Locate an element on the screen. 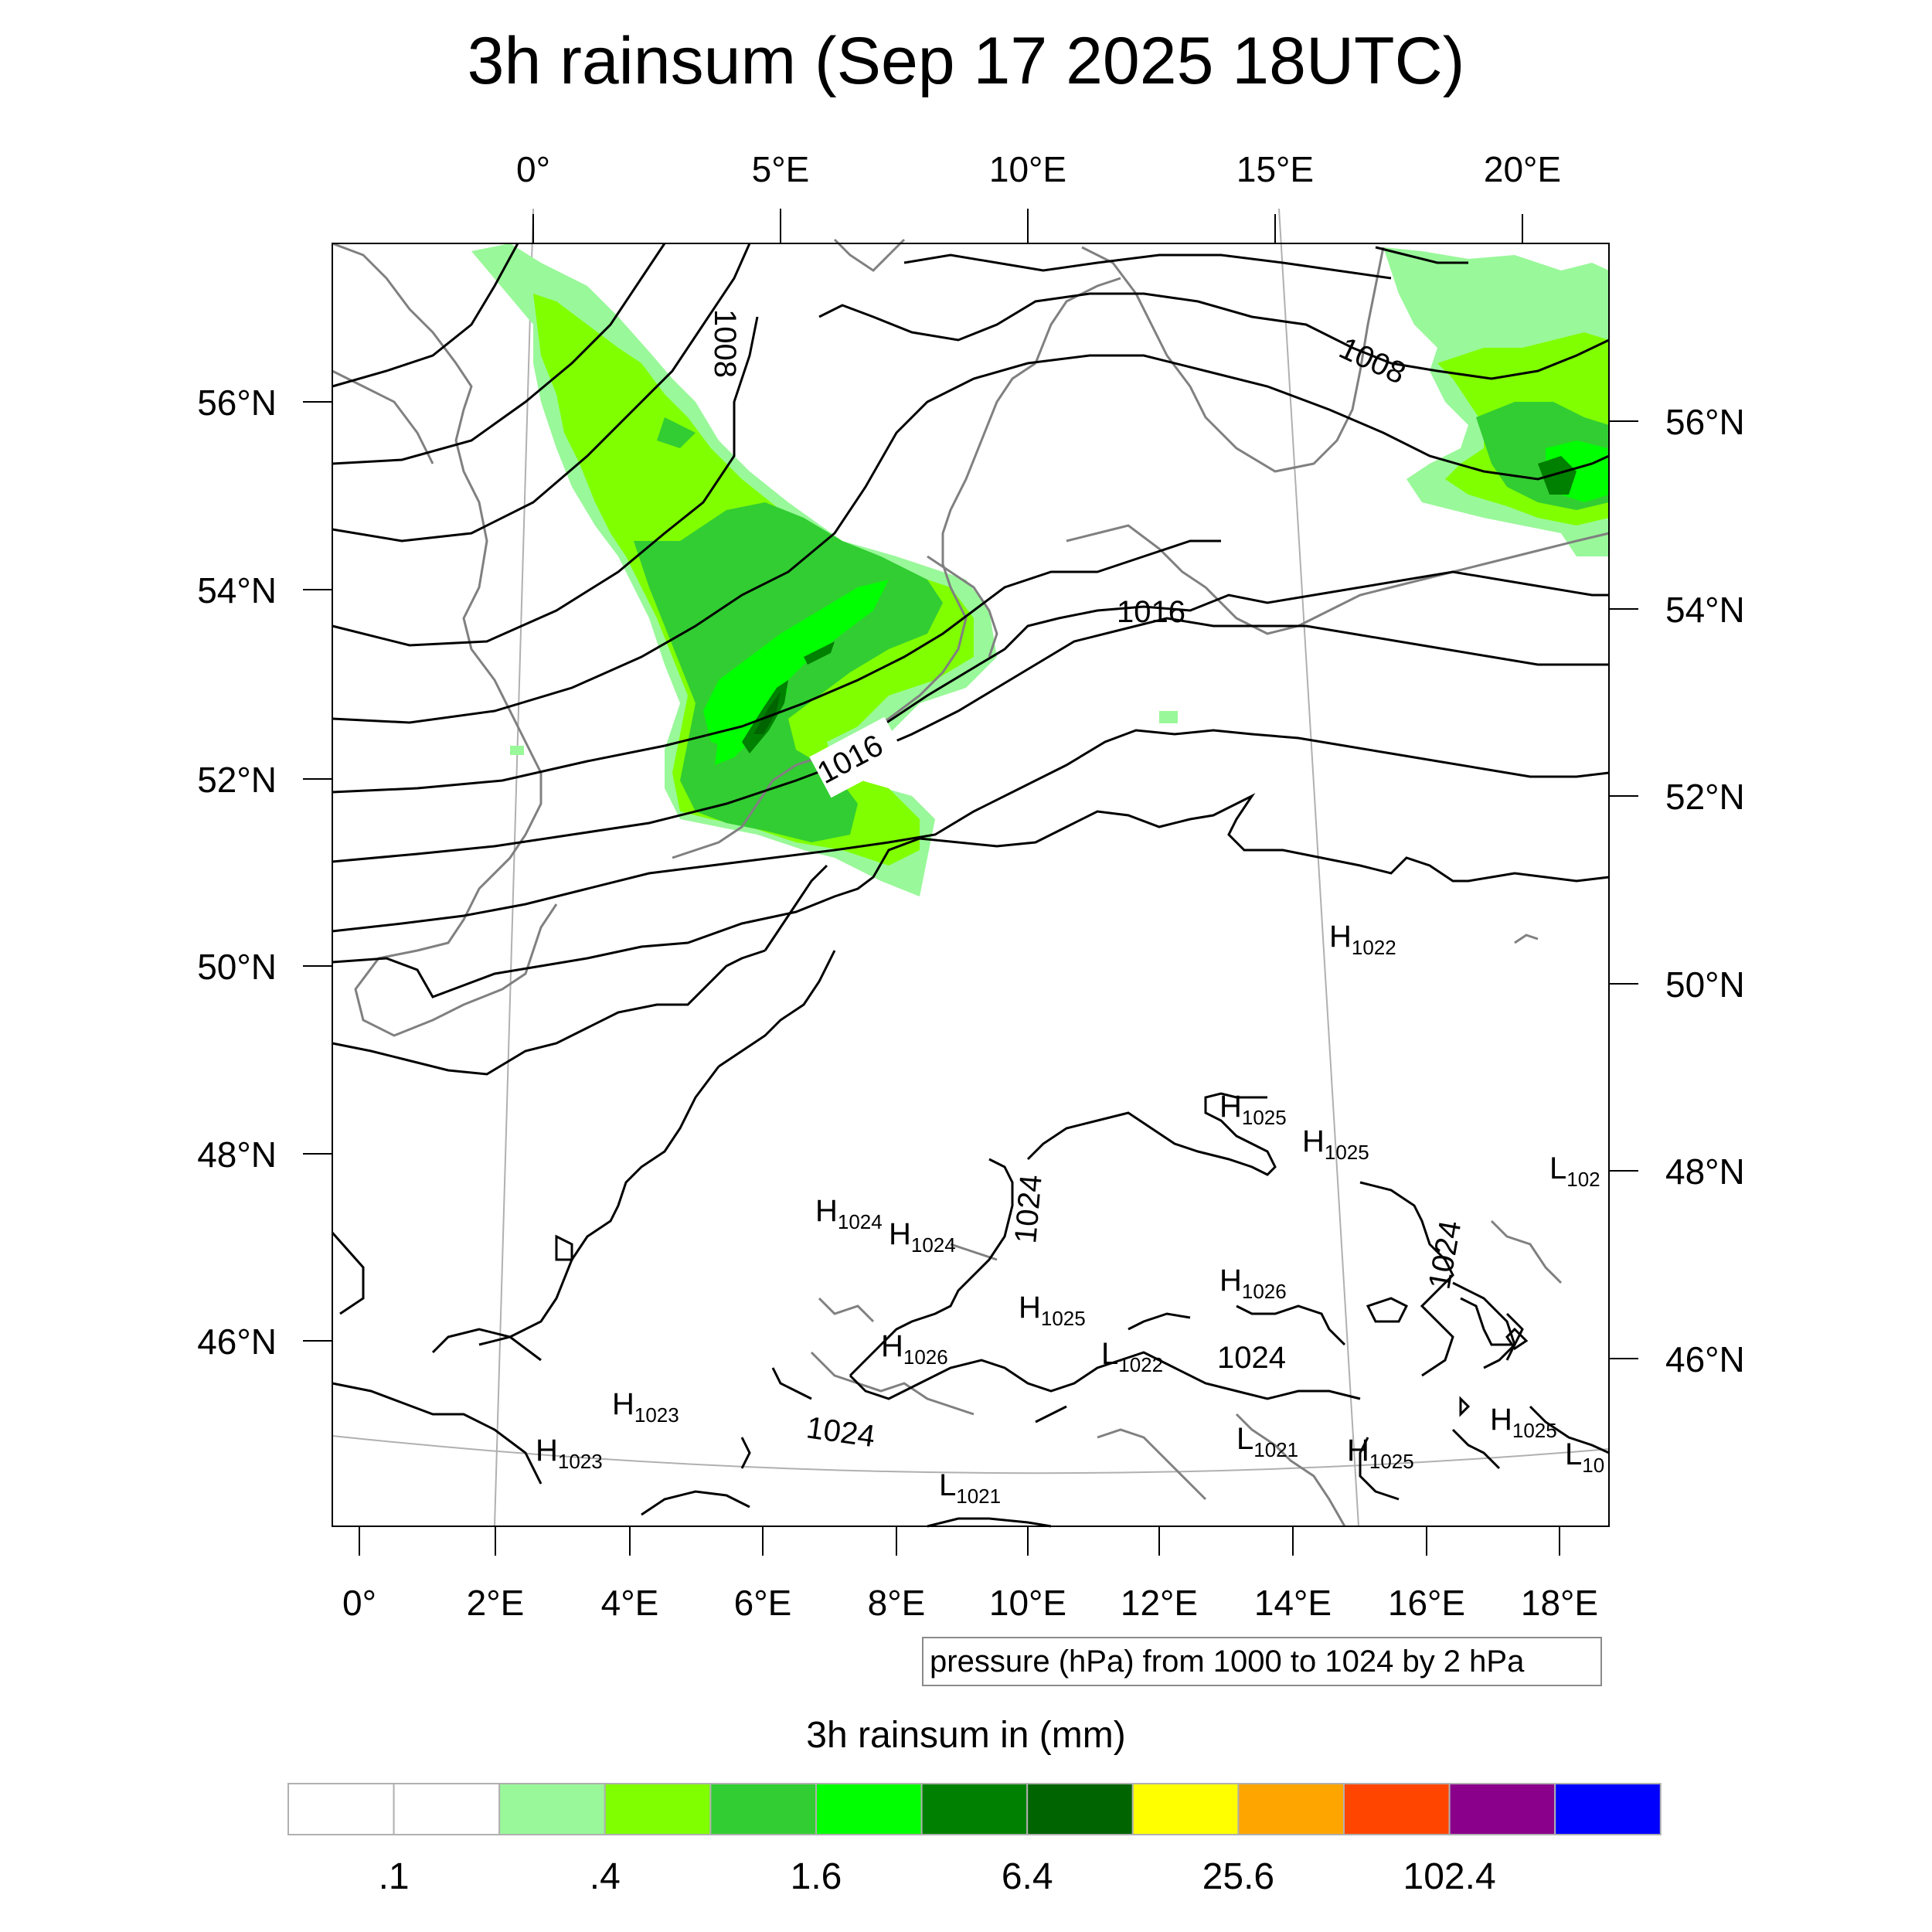  contour-label: 1016 is located at coordinates (1151, 612).